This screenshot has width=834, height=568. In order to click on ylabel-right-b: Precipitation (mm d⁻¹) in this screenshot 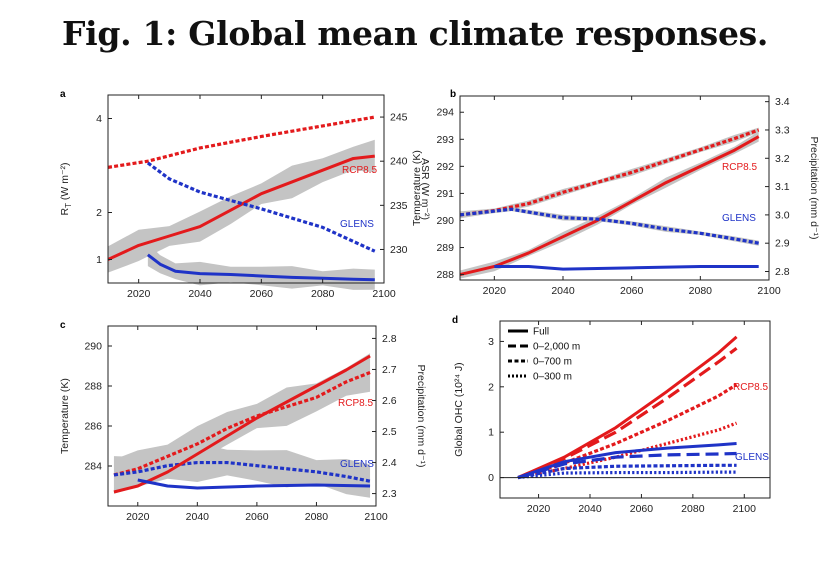, I will do `click(814, 188)`.